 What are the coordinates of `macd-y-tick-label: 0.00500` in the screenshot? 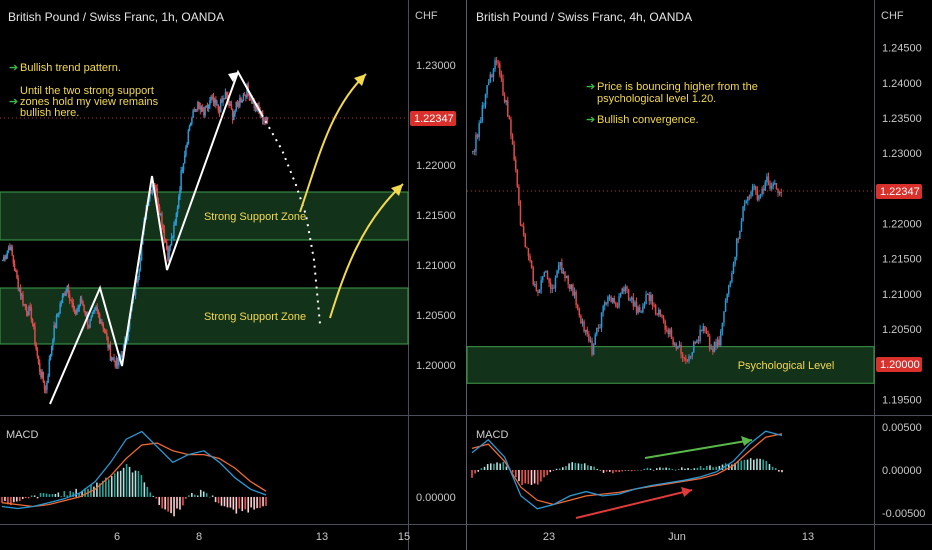 It's located at (902, 428).